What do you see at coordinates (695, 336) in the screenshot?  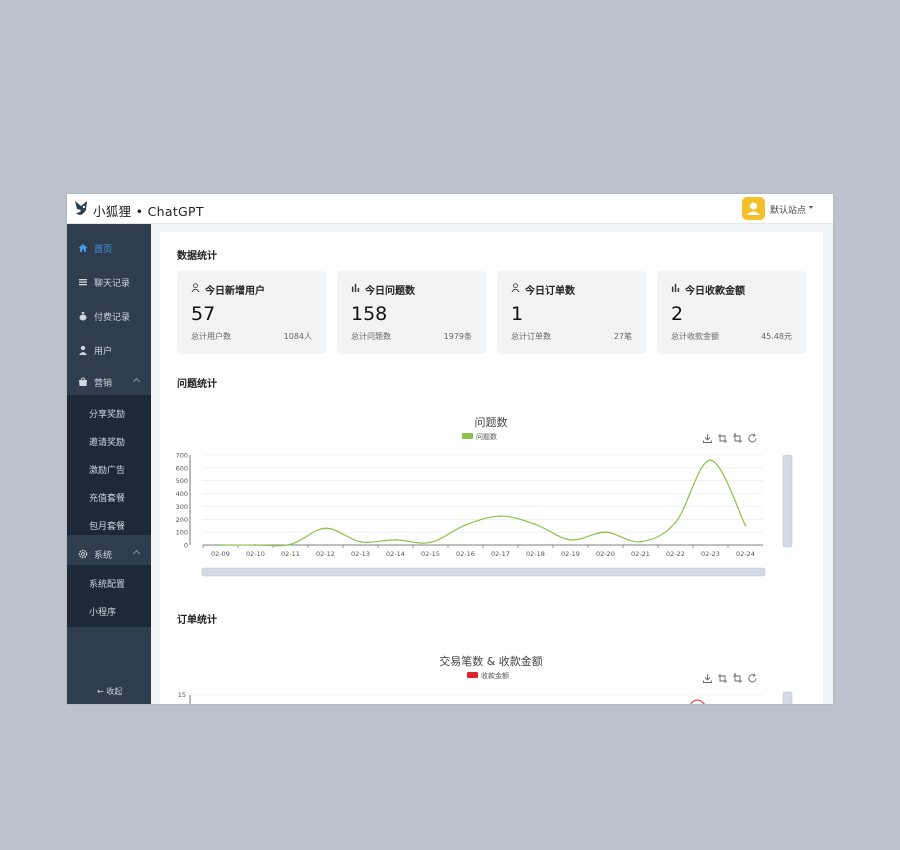 I see `stat-card-total-label: 总计收款金额` at bounding box center [695, 336].